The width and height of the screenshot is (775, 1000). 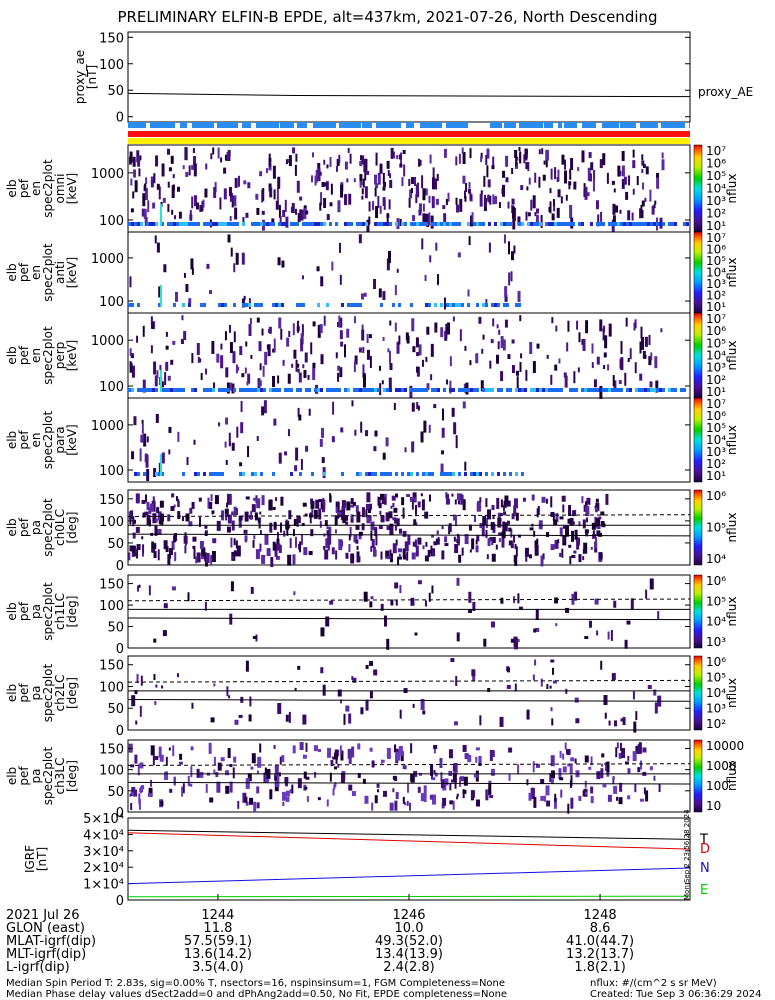 I want to click on loss-cone-line, so click(x=409, y=783).